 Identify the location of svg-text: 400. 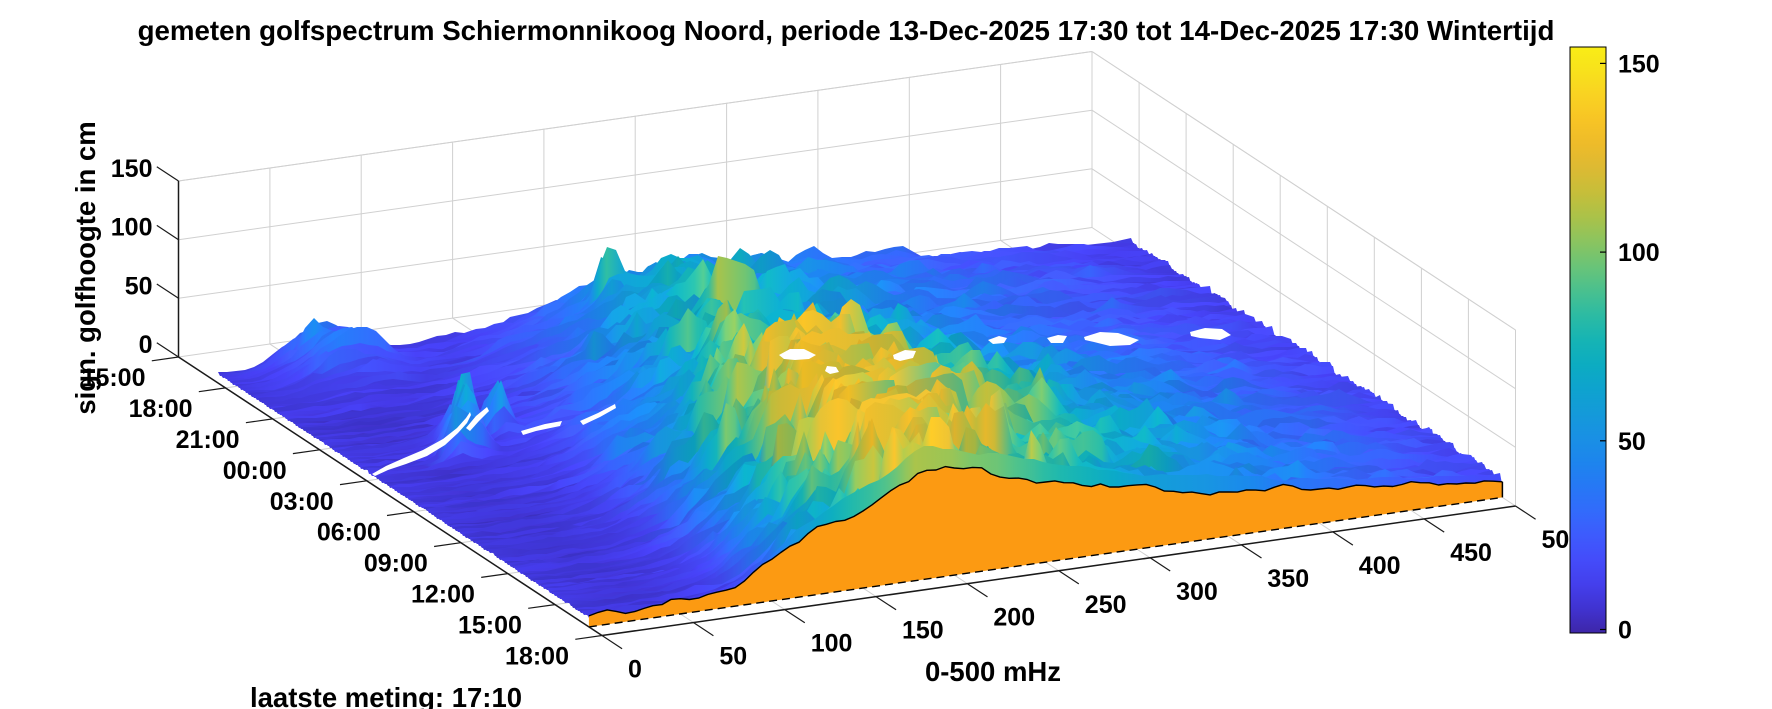
(1380, 566).